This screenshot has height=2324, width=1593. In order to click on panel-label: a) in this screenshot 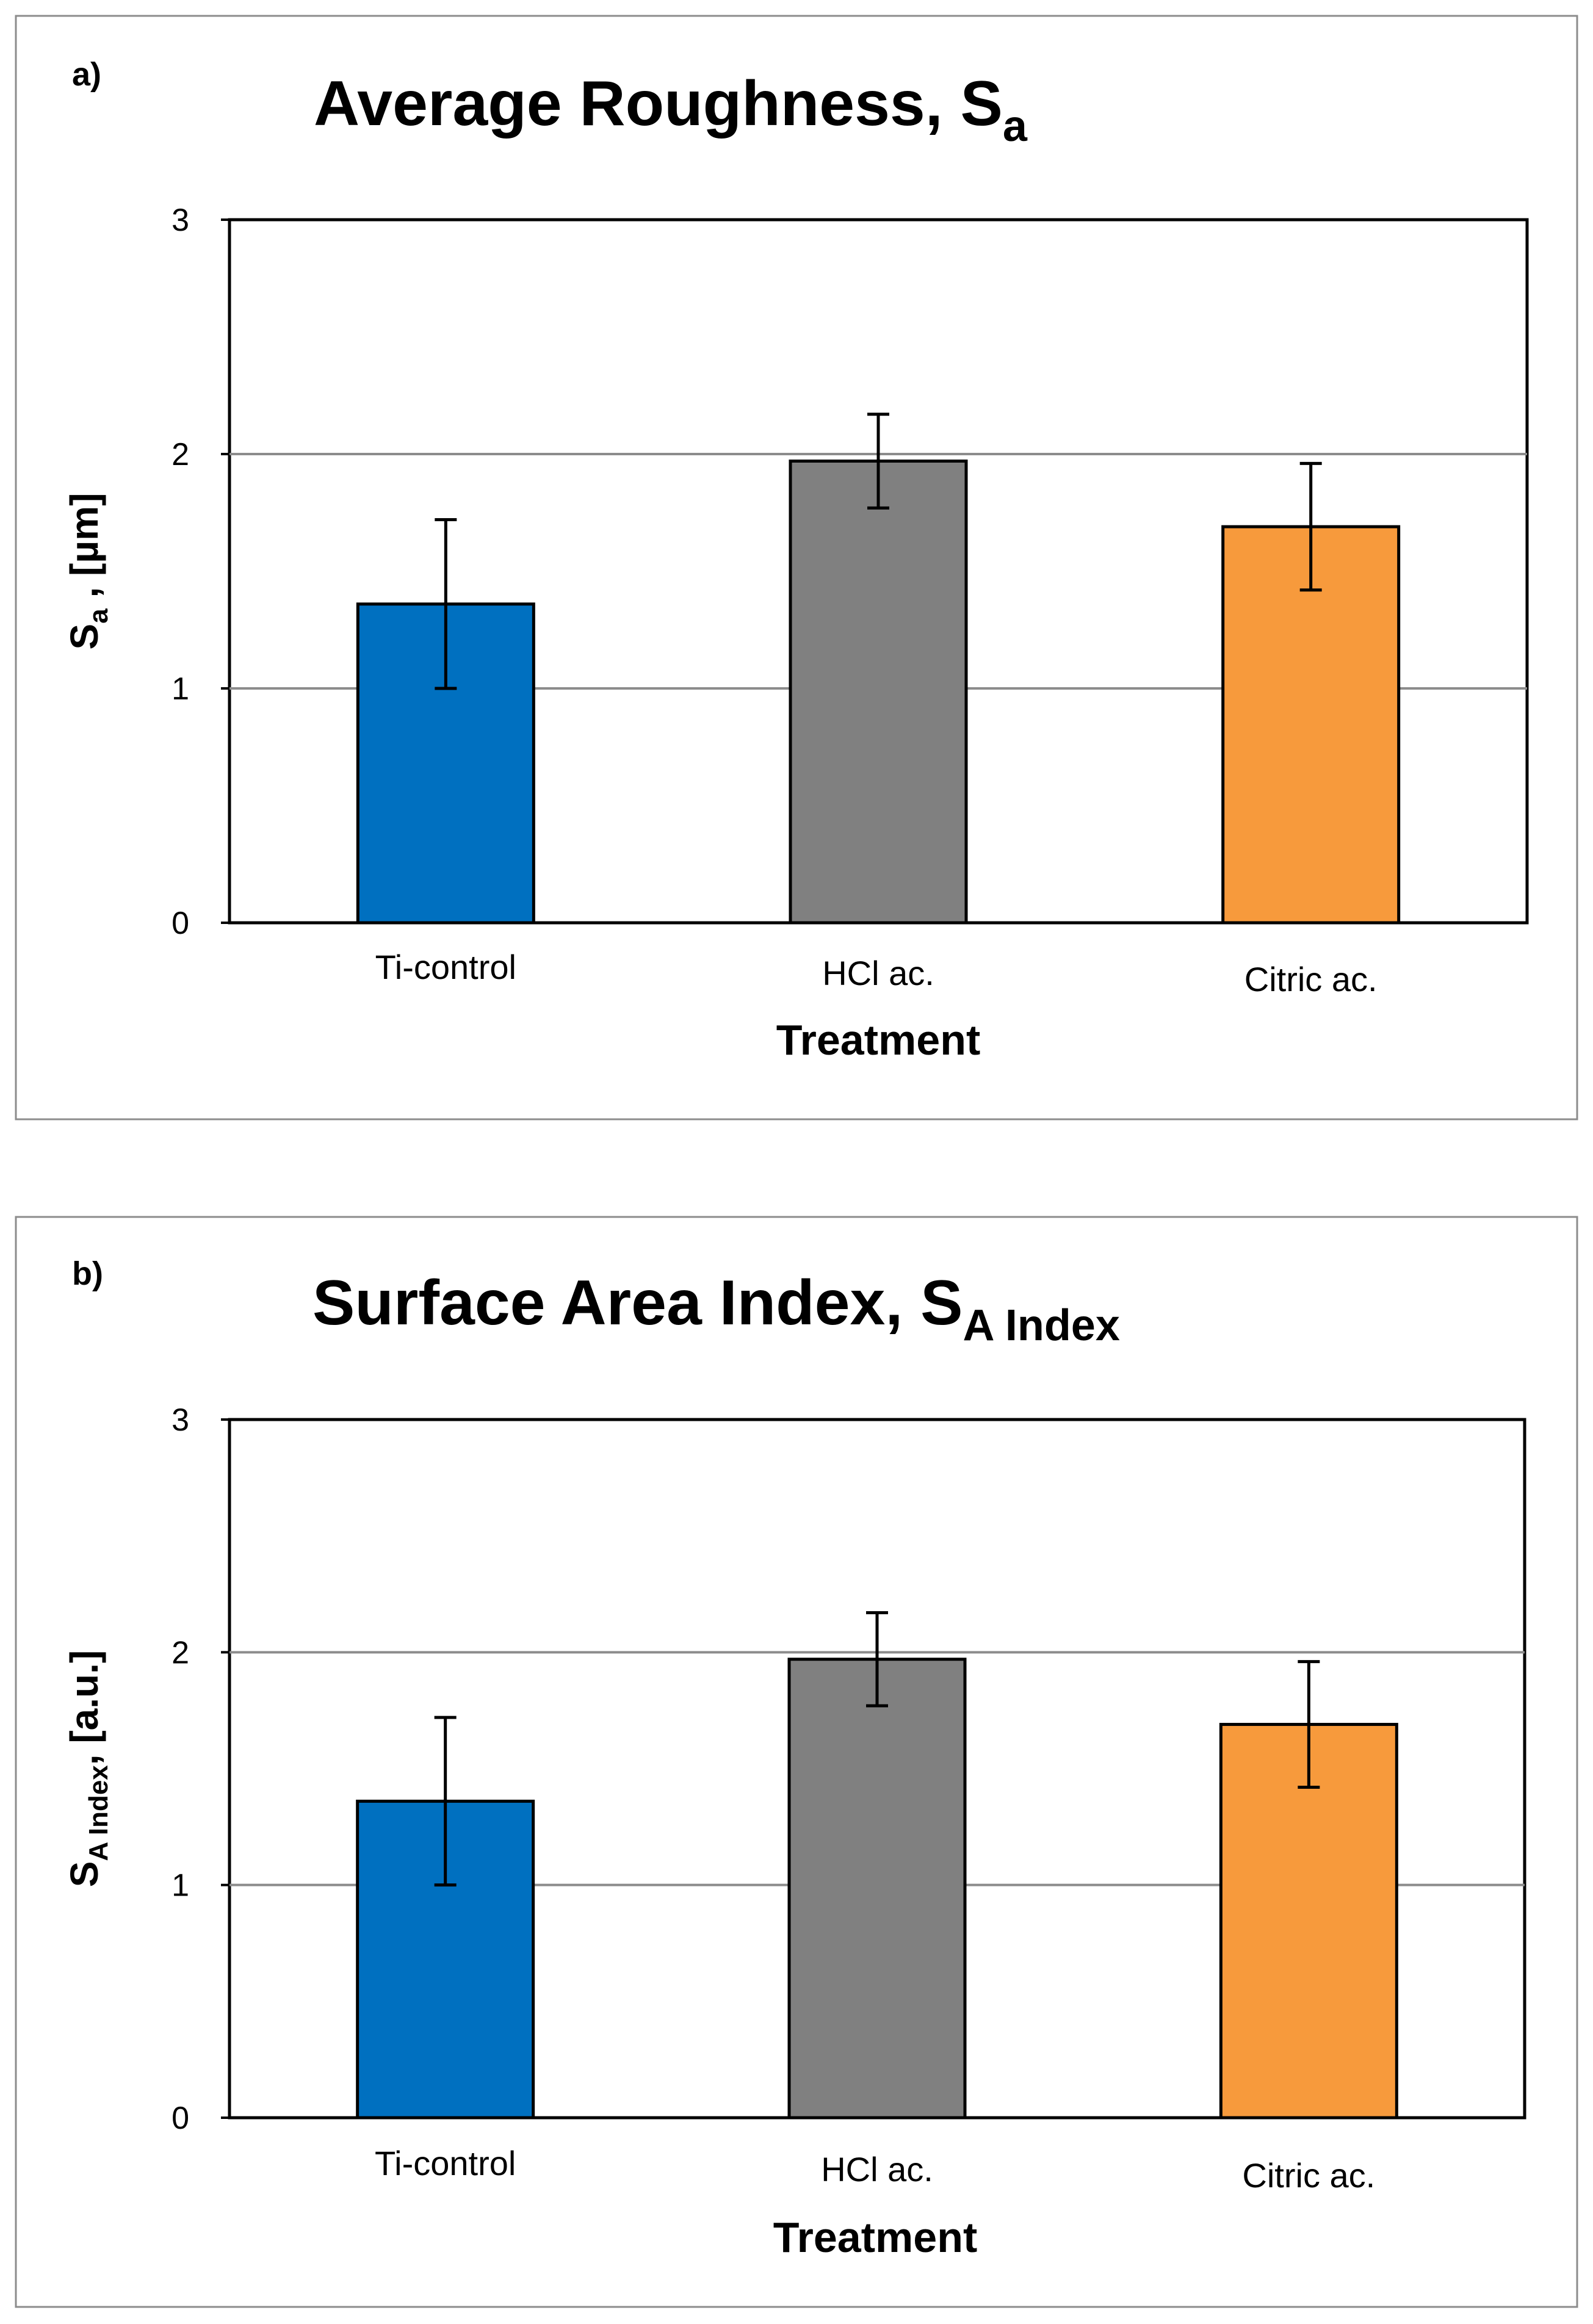, I will do `click(86, 74)`.